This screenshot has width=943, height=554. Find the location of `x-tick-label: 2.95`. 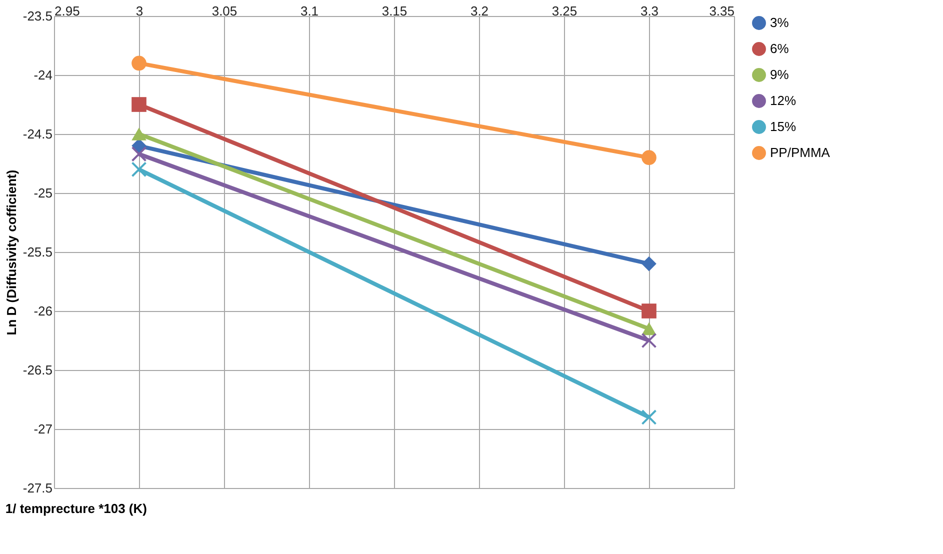

x-tick-label: 2.95 is located at coordinates (67, 11).